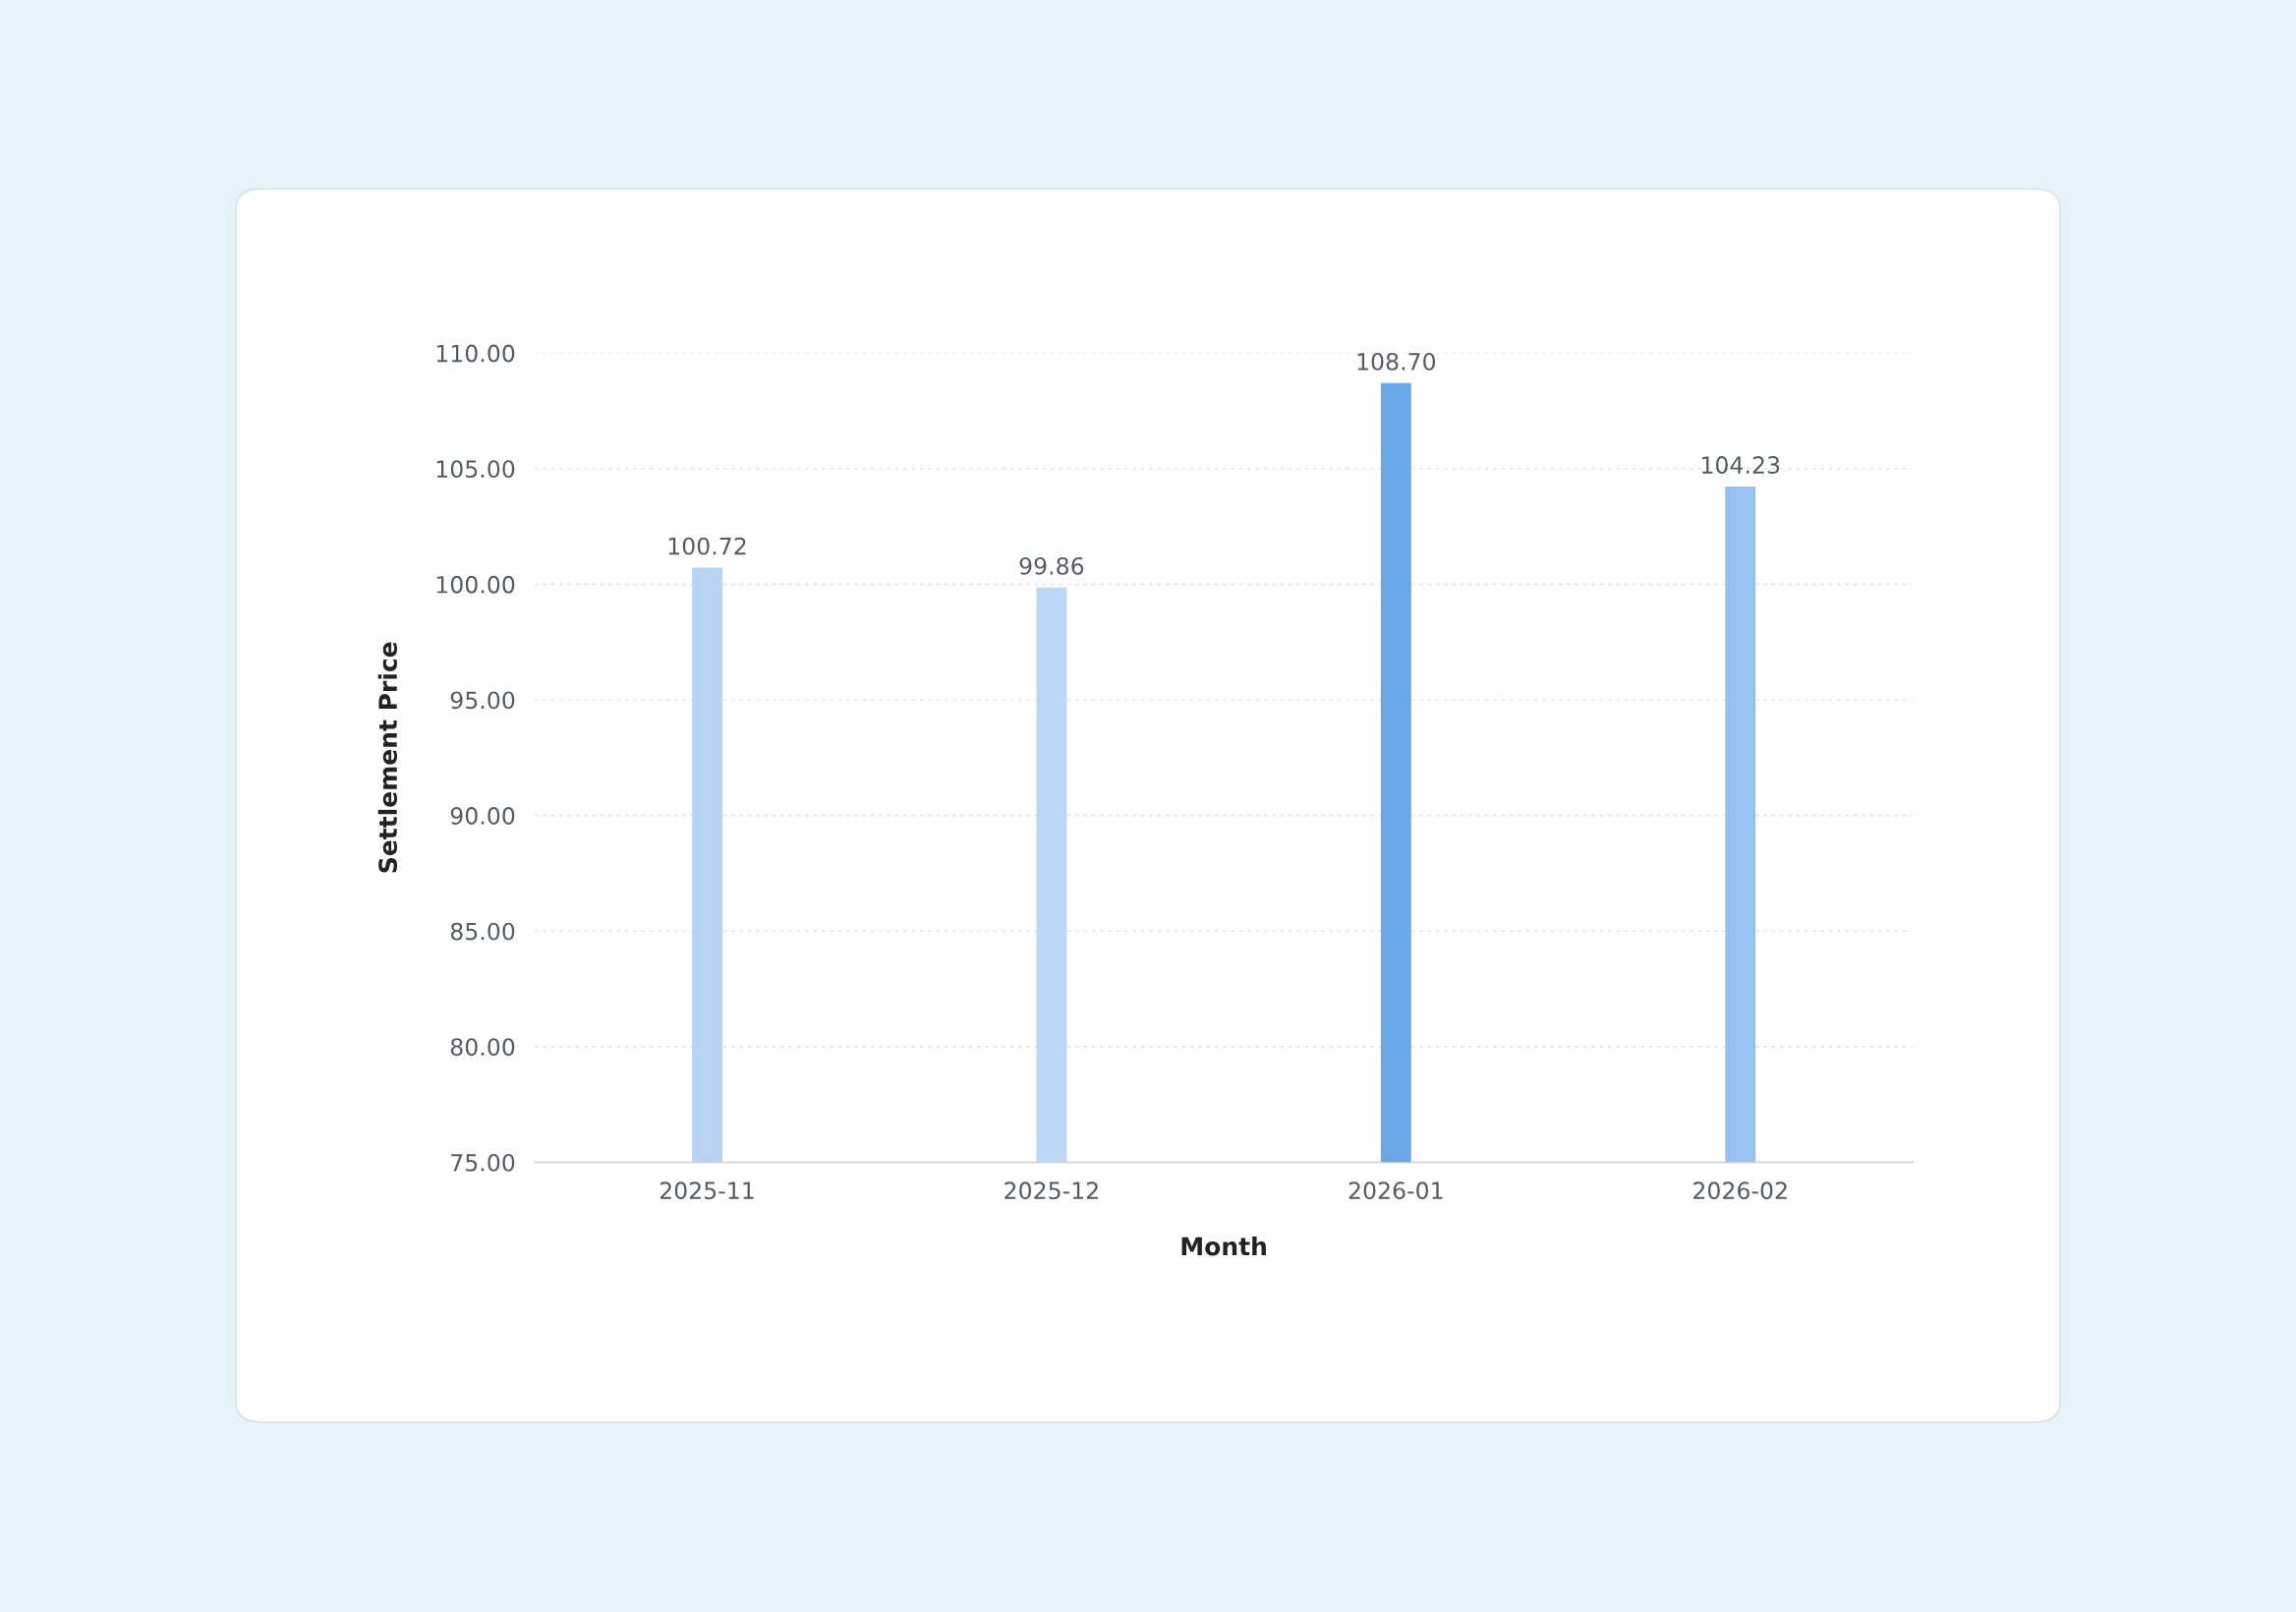 The width and height of the screenshot is (2296, 1612). What do you see at coordinates (388, 757) in the screenshot?
I see `y-axis-title: Settlement Price` at bounding box center [388, 757].